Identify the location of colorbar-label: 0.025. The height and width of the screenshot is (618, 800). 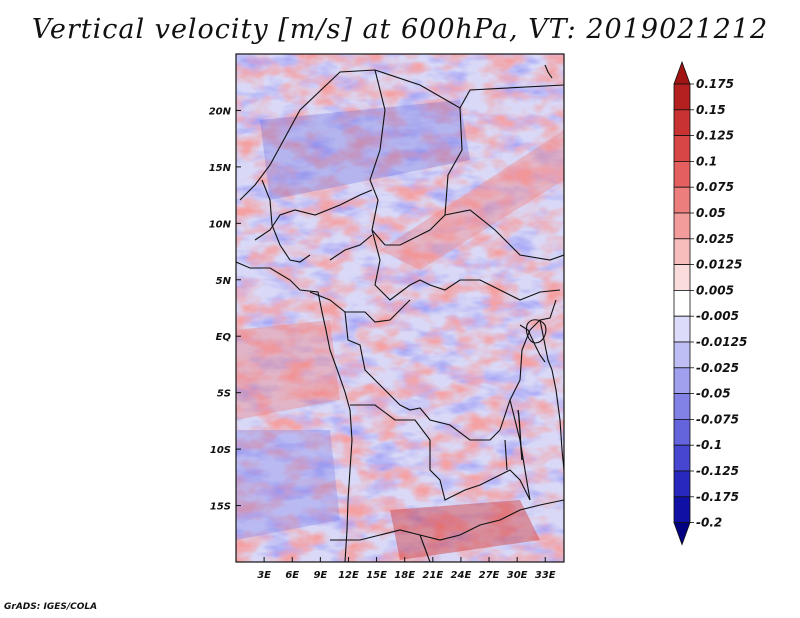
(715, 239).